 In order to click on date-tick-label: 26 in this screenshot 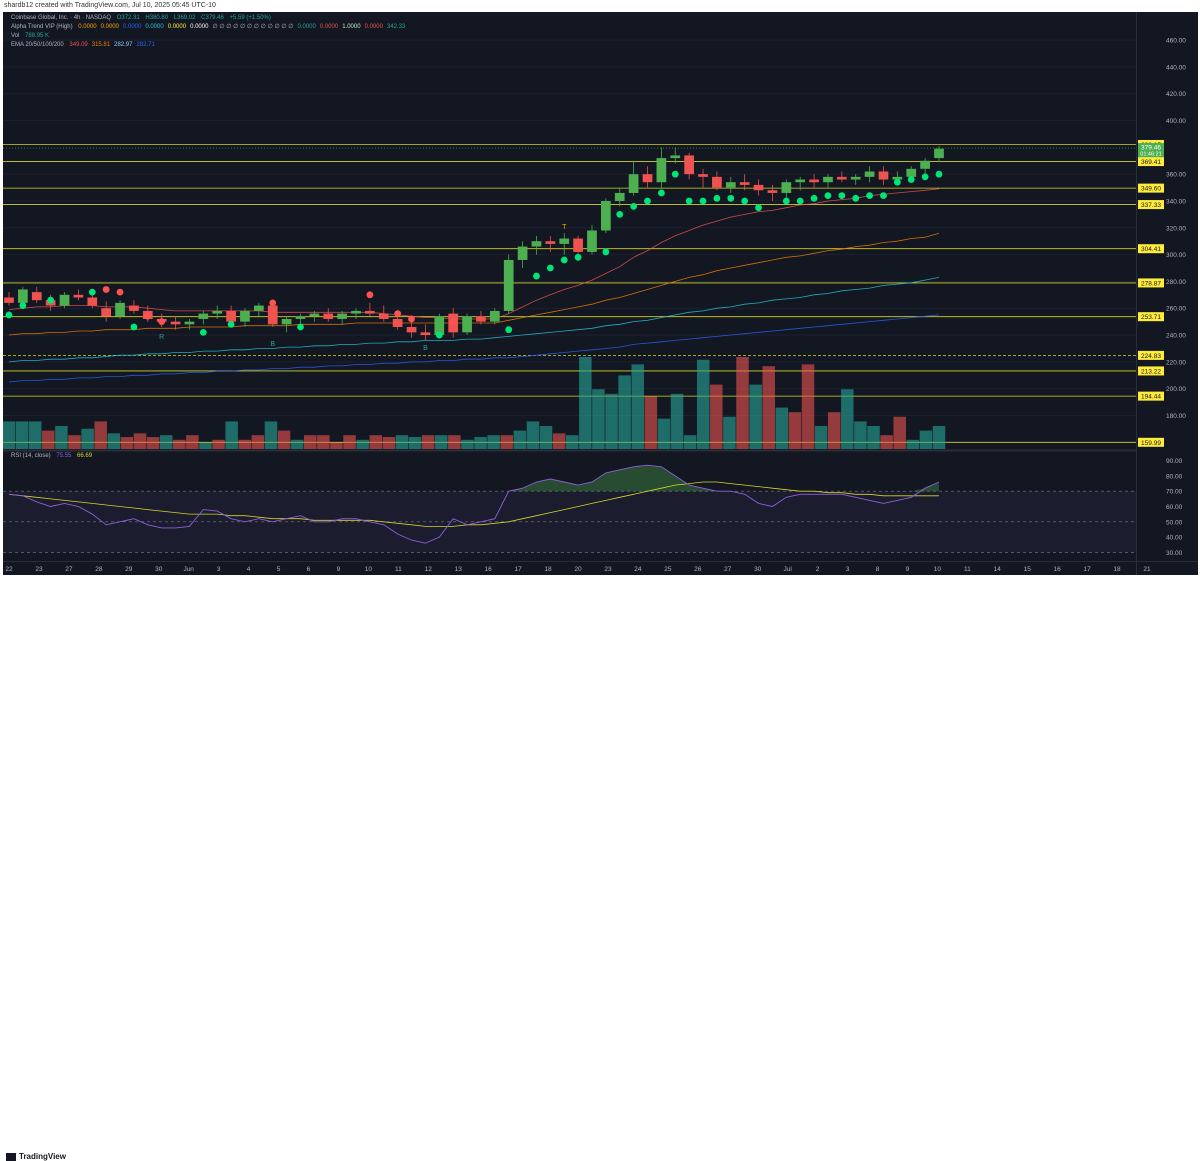, I will do `click(698, 569)`.